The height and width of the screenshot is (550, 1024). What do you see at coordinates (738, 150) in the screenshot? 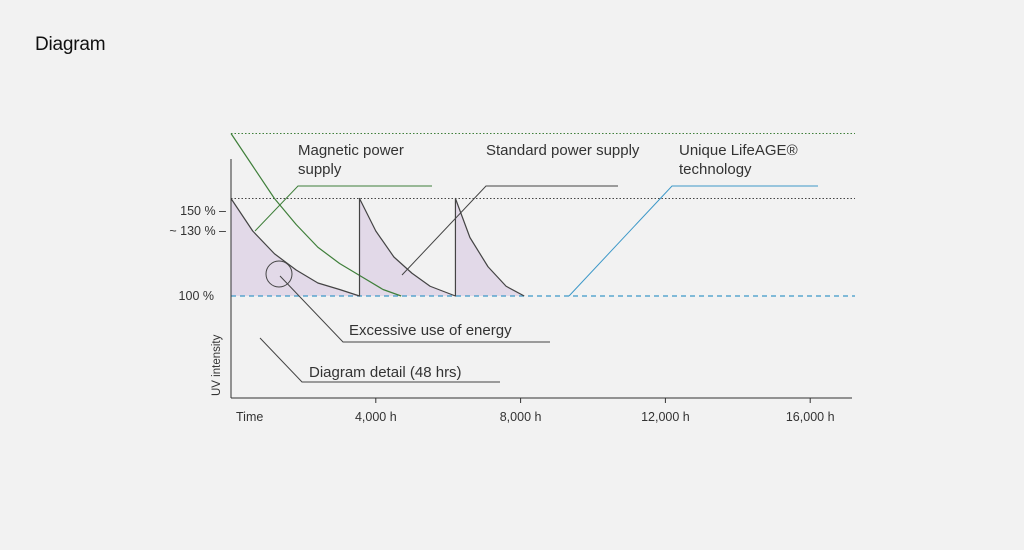
I see `lifeage-label-line-1: Unique LifeAGE®` at bounding box center [738, 150].